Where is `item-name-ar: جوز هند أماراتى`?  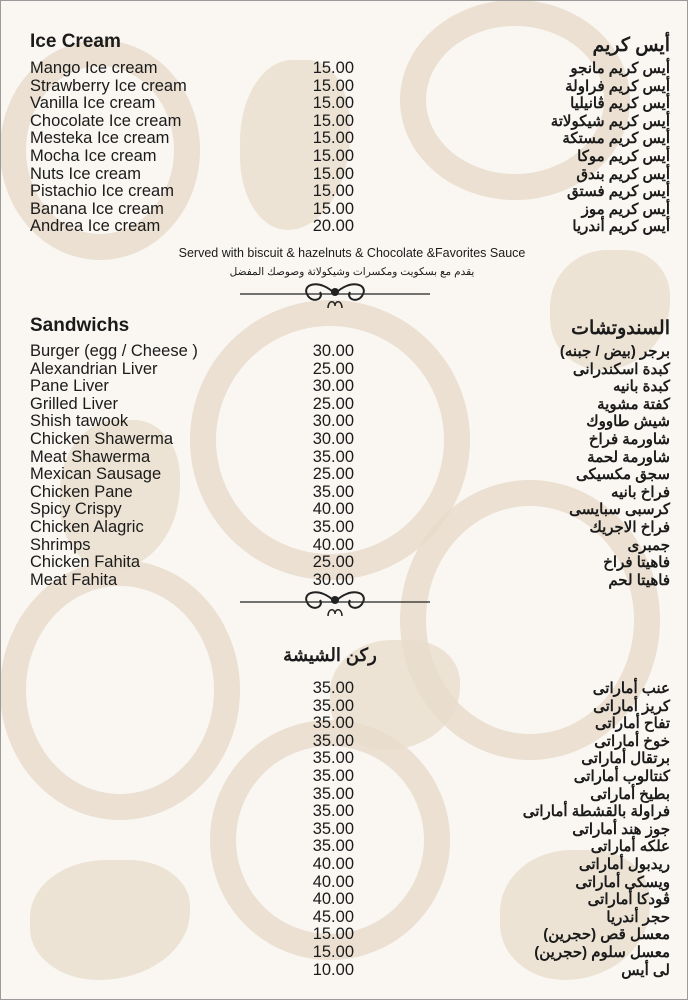 item-name-ar: جوز هند أماراتى is located at coordinates (621, 829).